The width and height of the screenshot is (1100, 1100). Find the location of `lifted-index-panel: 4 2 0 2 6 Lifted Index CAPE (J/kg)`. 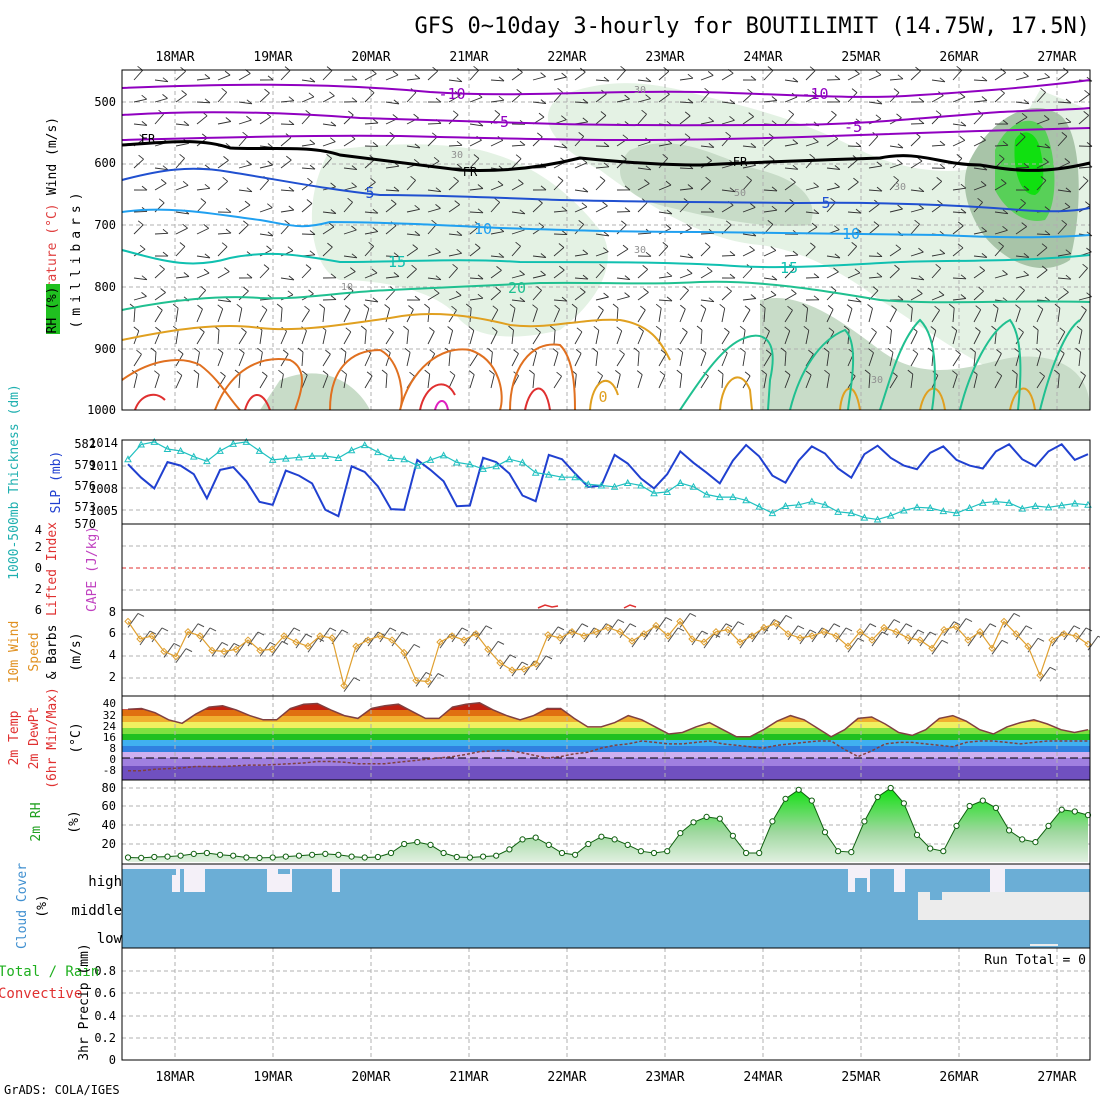

lifted-index-panel: 4 2 0 2 6 Lifted Index CAPE (J/kg) is located at coordinates (563, 569).